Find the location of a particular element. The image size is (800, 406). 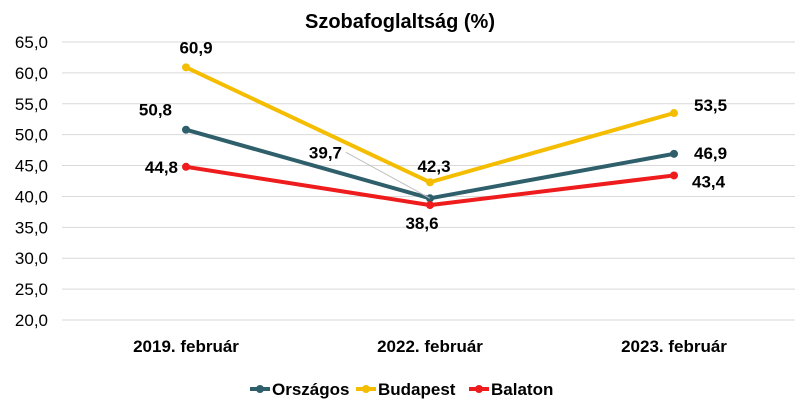

x-axis-categories: 2019. február 2022. február 2023. február is located at coordinates (430, 346).